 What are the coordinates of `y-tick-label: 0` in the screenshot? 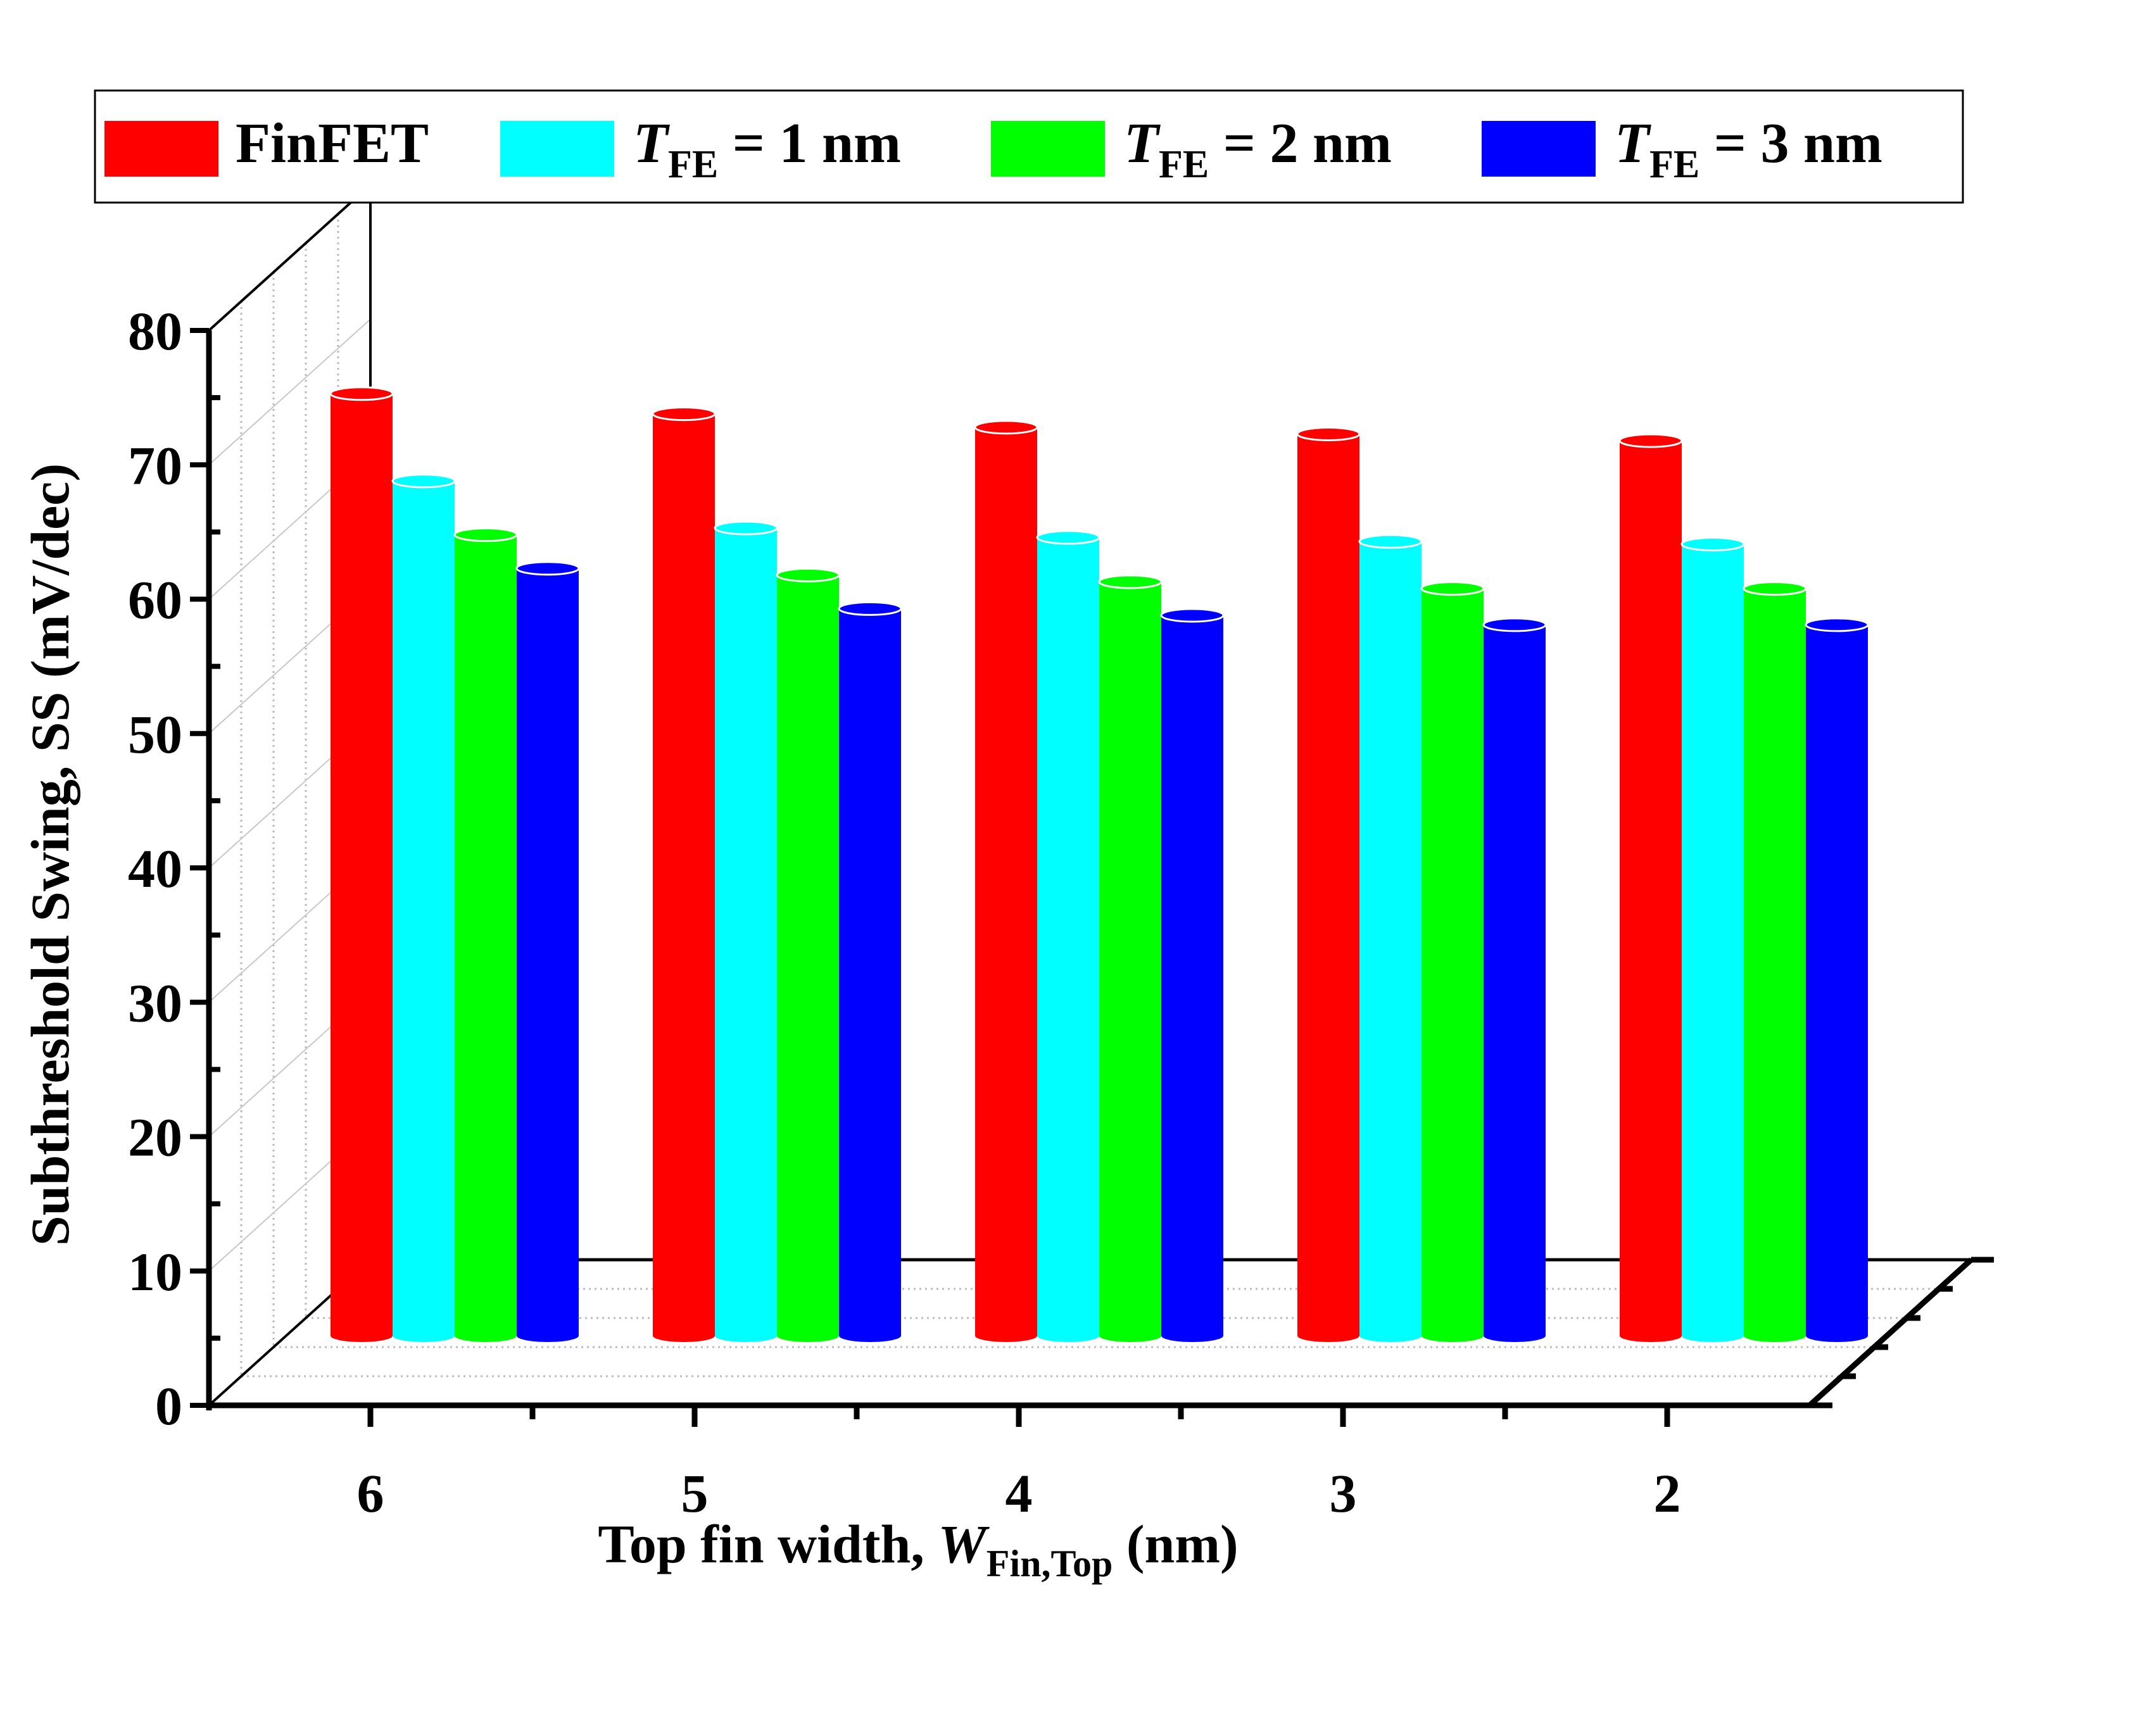 It's located at (168, 1406).